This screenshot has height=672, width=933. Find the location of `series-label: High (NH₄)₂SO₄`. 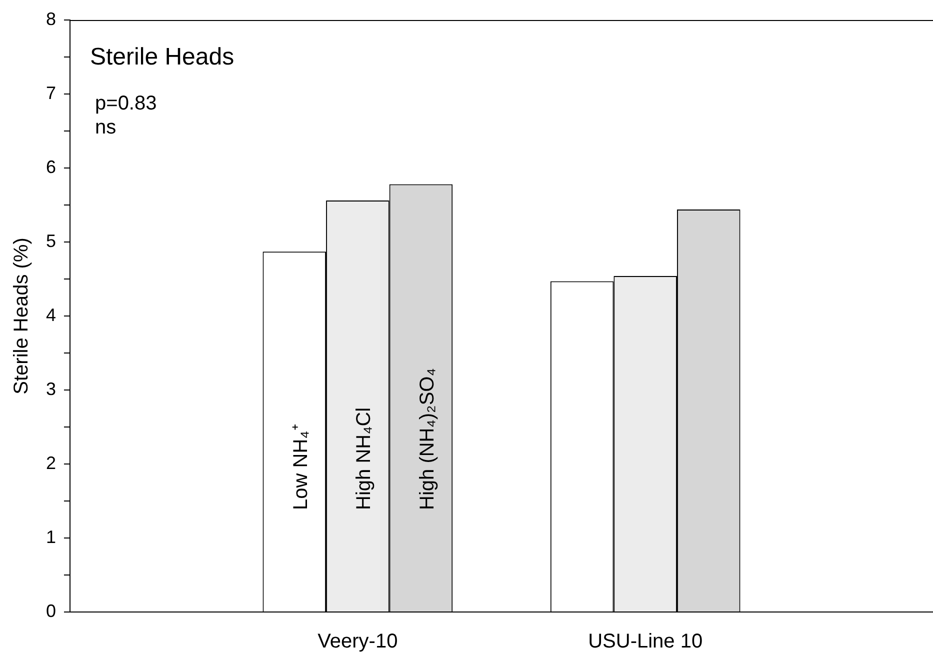

series-label: High (NH₄)₂SO₄ is located at coordinates (427, 439).